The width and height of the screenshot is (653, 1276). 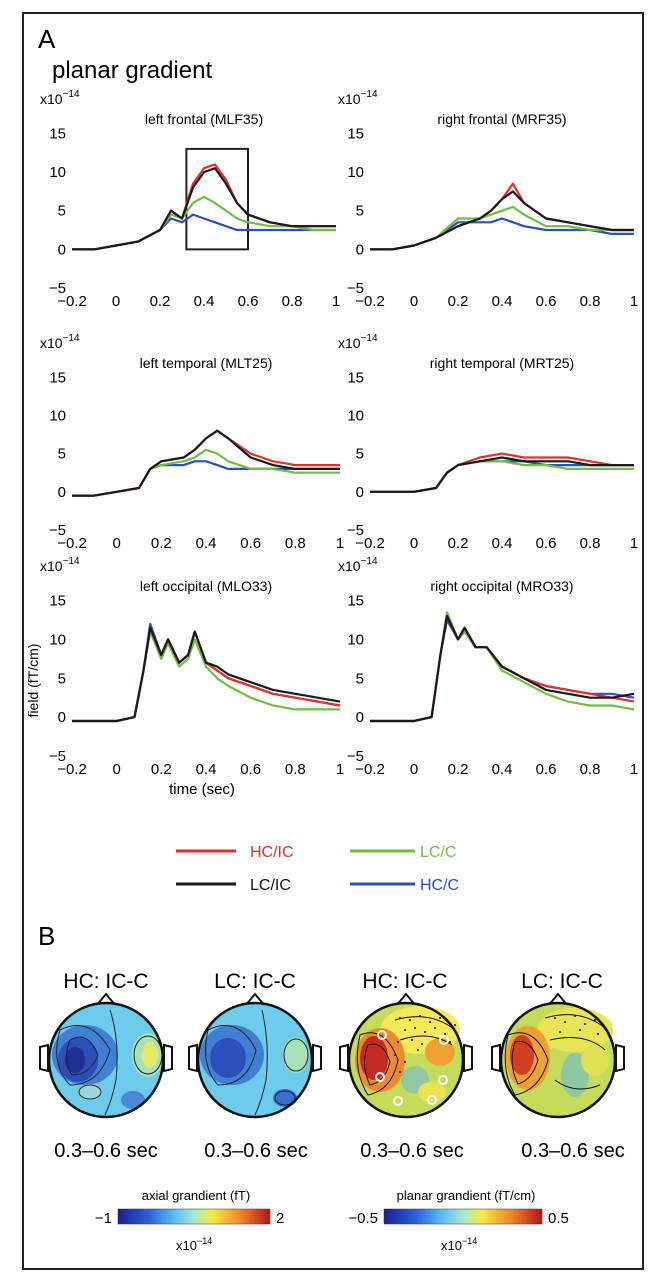 I want to click on topographic-maps: HC: IC-C LC: IC-C HC: IC-C LC: IC-C, so click(x=332, y=1066).